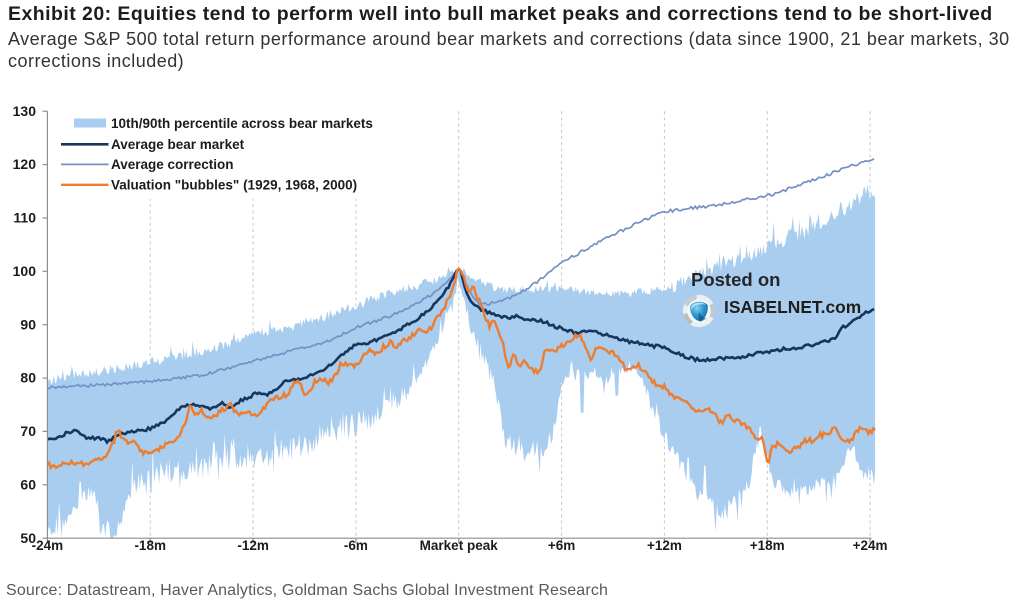 Image resolution: width=1036 pixels, height=606 pixels. Describe the element at coordinates (28, 324) in the screenshot. I see `svg-text: 90` at that location.